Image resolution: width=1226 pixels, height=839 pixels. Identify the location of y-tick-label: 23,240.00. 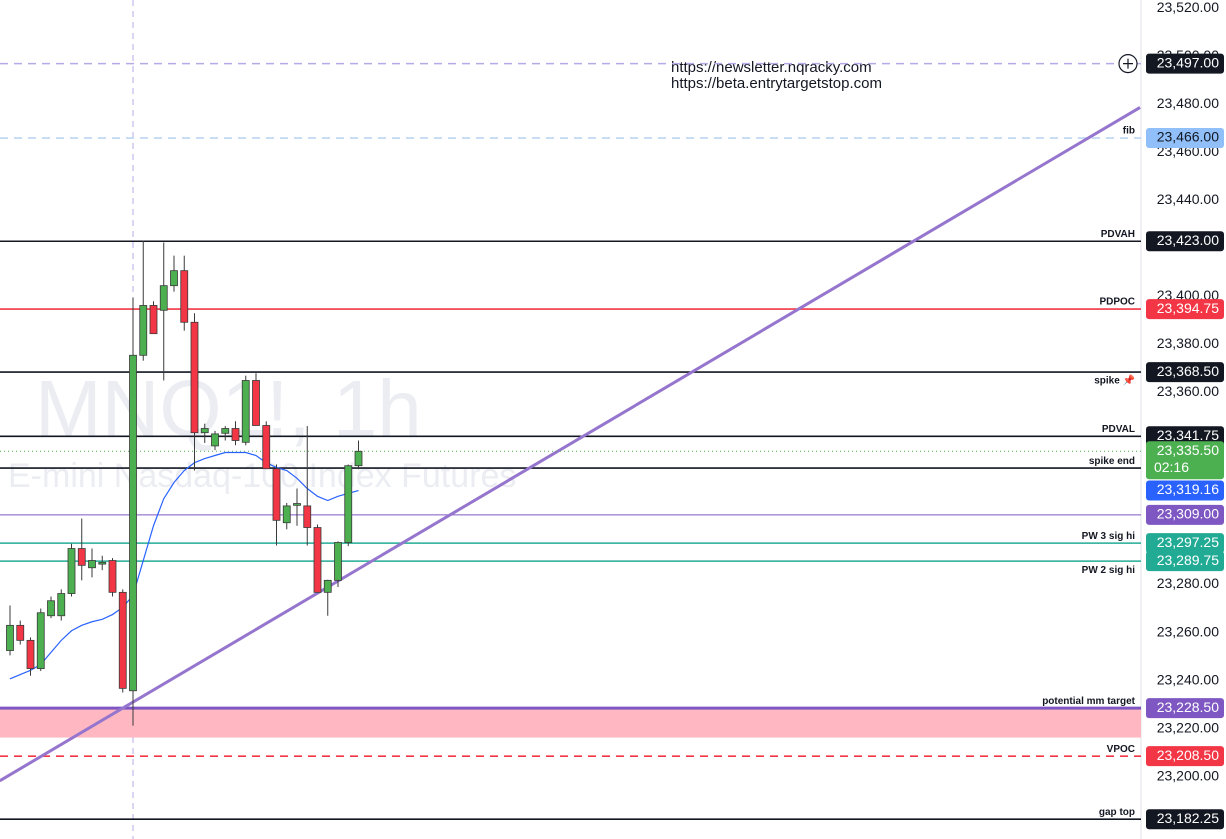
(1188, 679).